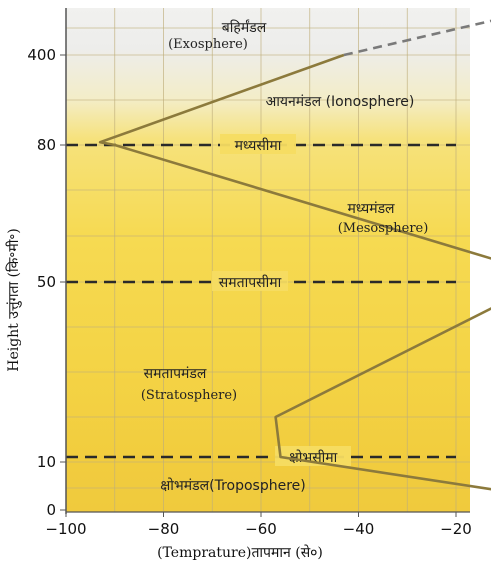 Image resolution: width=491 pixels, height=574 pixels. I want to click on boundary-label: समतापसीमा, so click(250, 282).